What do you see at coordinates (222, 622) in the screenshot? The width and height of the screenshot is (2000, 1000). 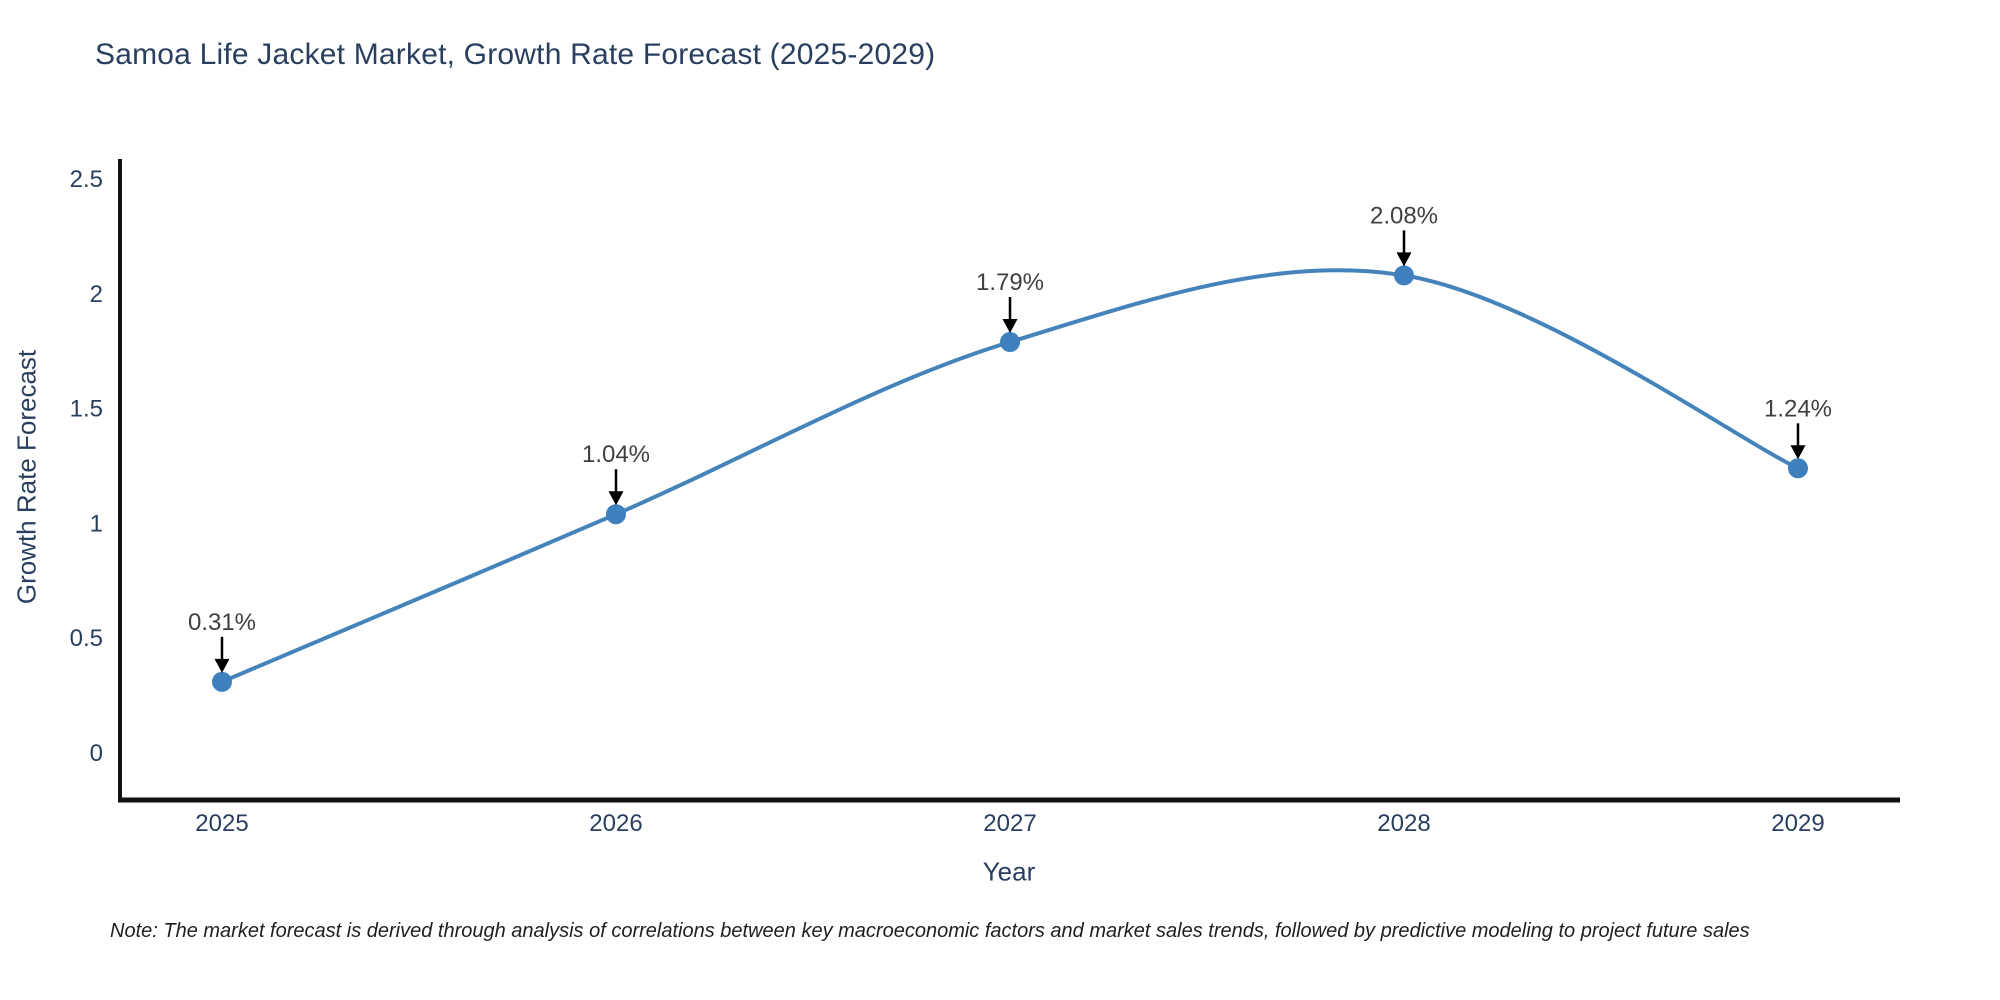 I see `point-value-label: 0.31%` at bounding box center [222, 622].